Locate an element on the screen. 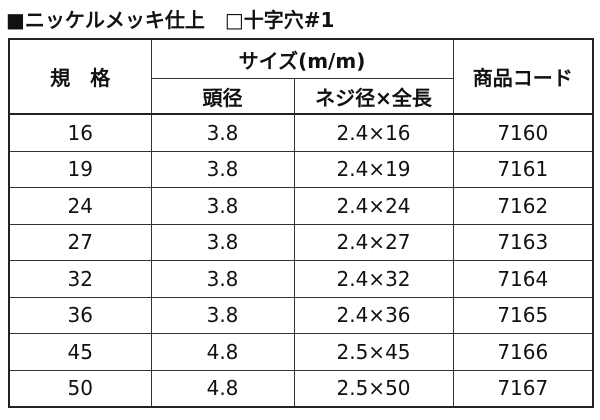 This screenshot has height=420, width=600. table-cell: 2.5×50 is located at coordinates (373, 388).